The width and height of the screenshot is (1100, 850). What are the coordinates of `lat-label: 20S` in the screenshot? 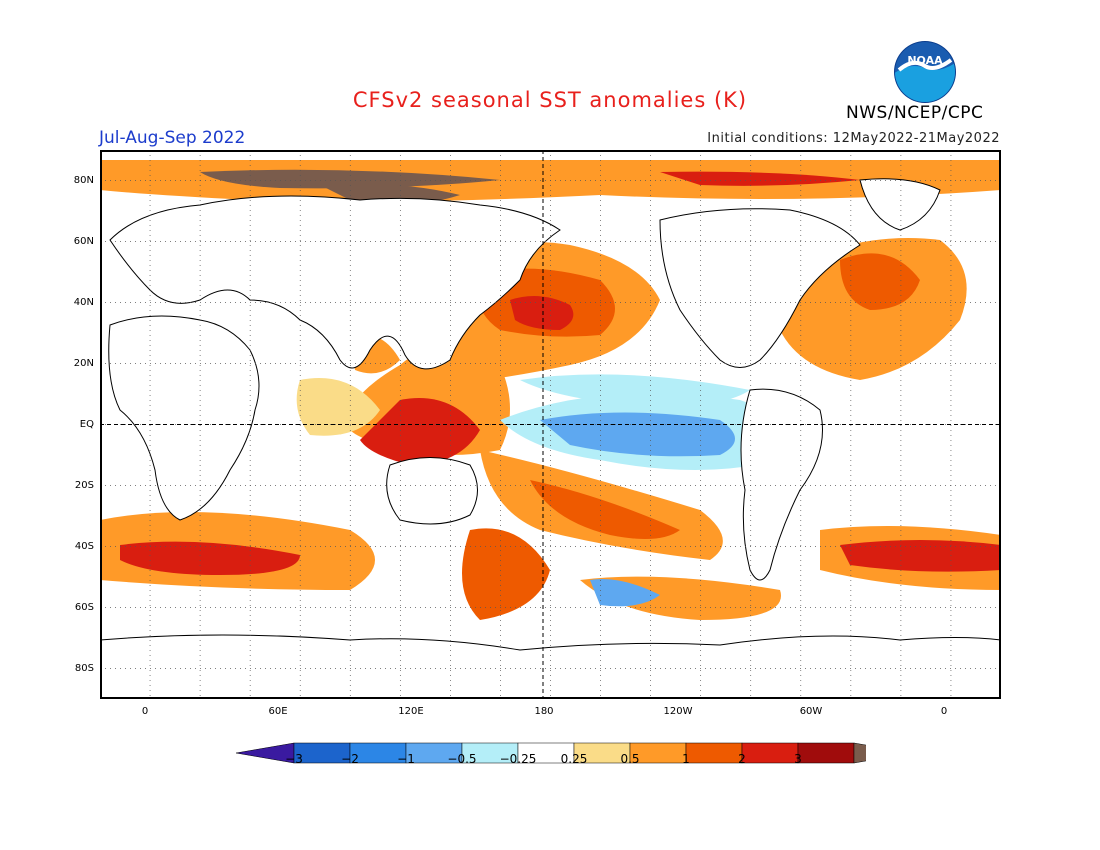 It's located at (84, 485).